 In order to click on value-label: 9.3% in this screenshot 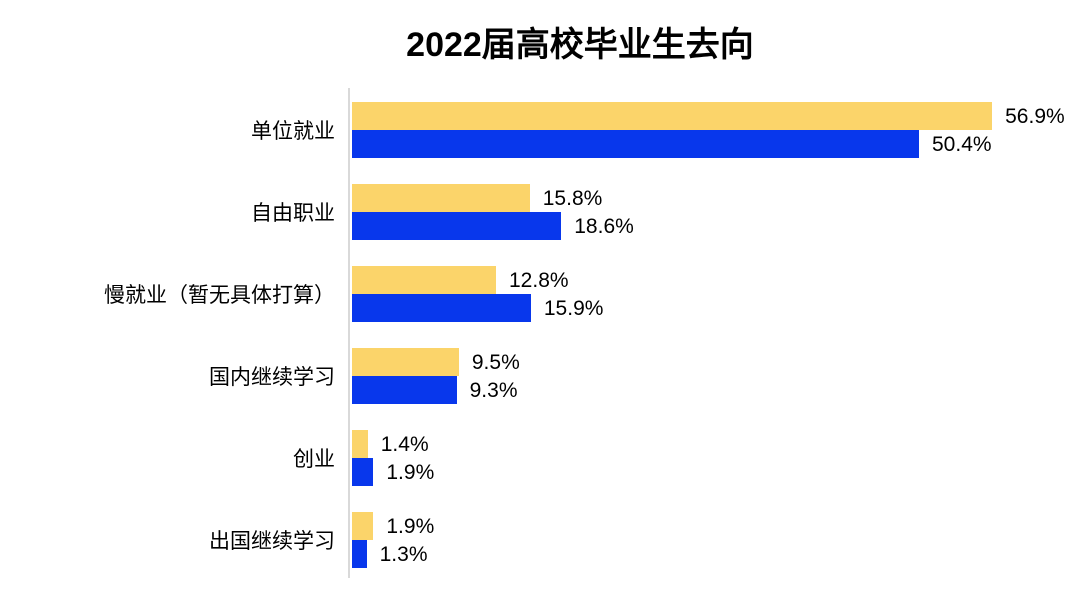, I will do `click(493, 390)`.